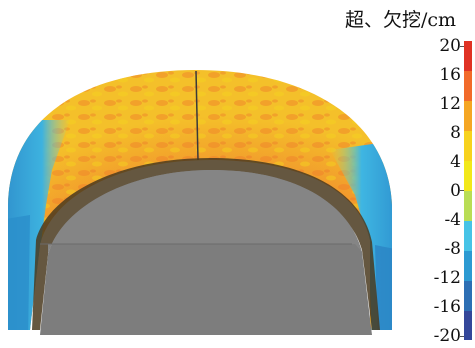 The image size is (475, 348). What do you see at coordinates (452, 220) in the screenshot?
I see `legend-tick-label: -4` at bounding box center [452, 220].